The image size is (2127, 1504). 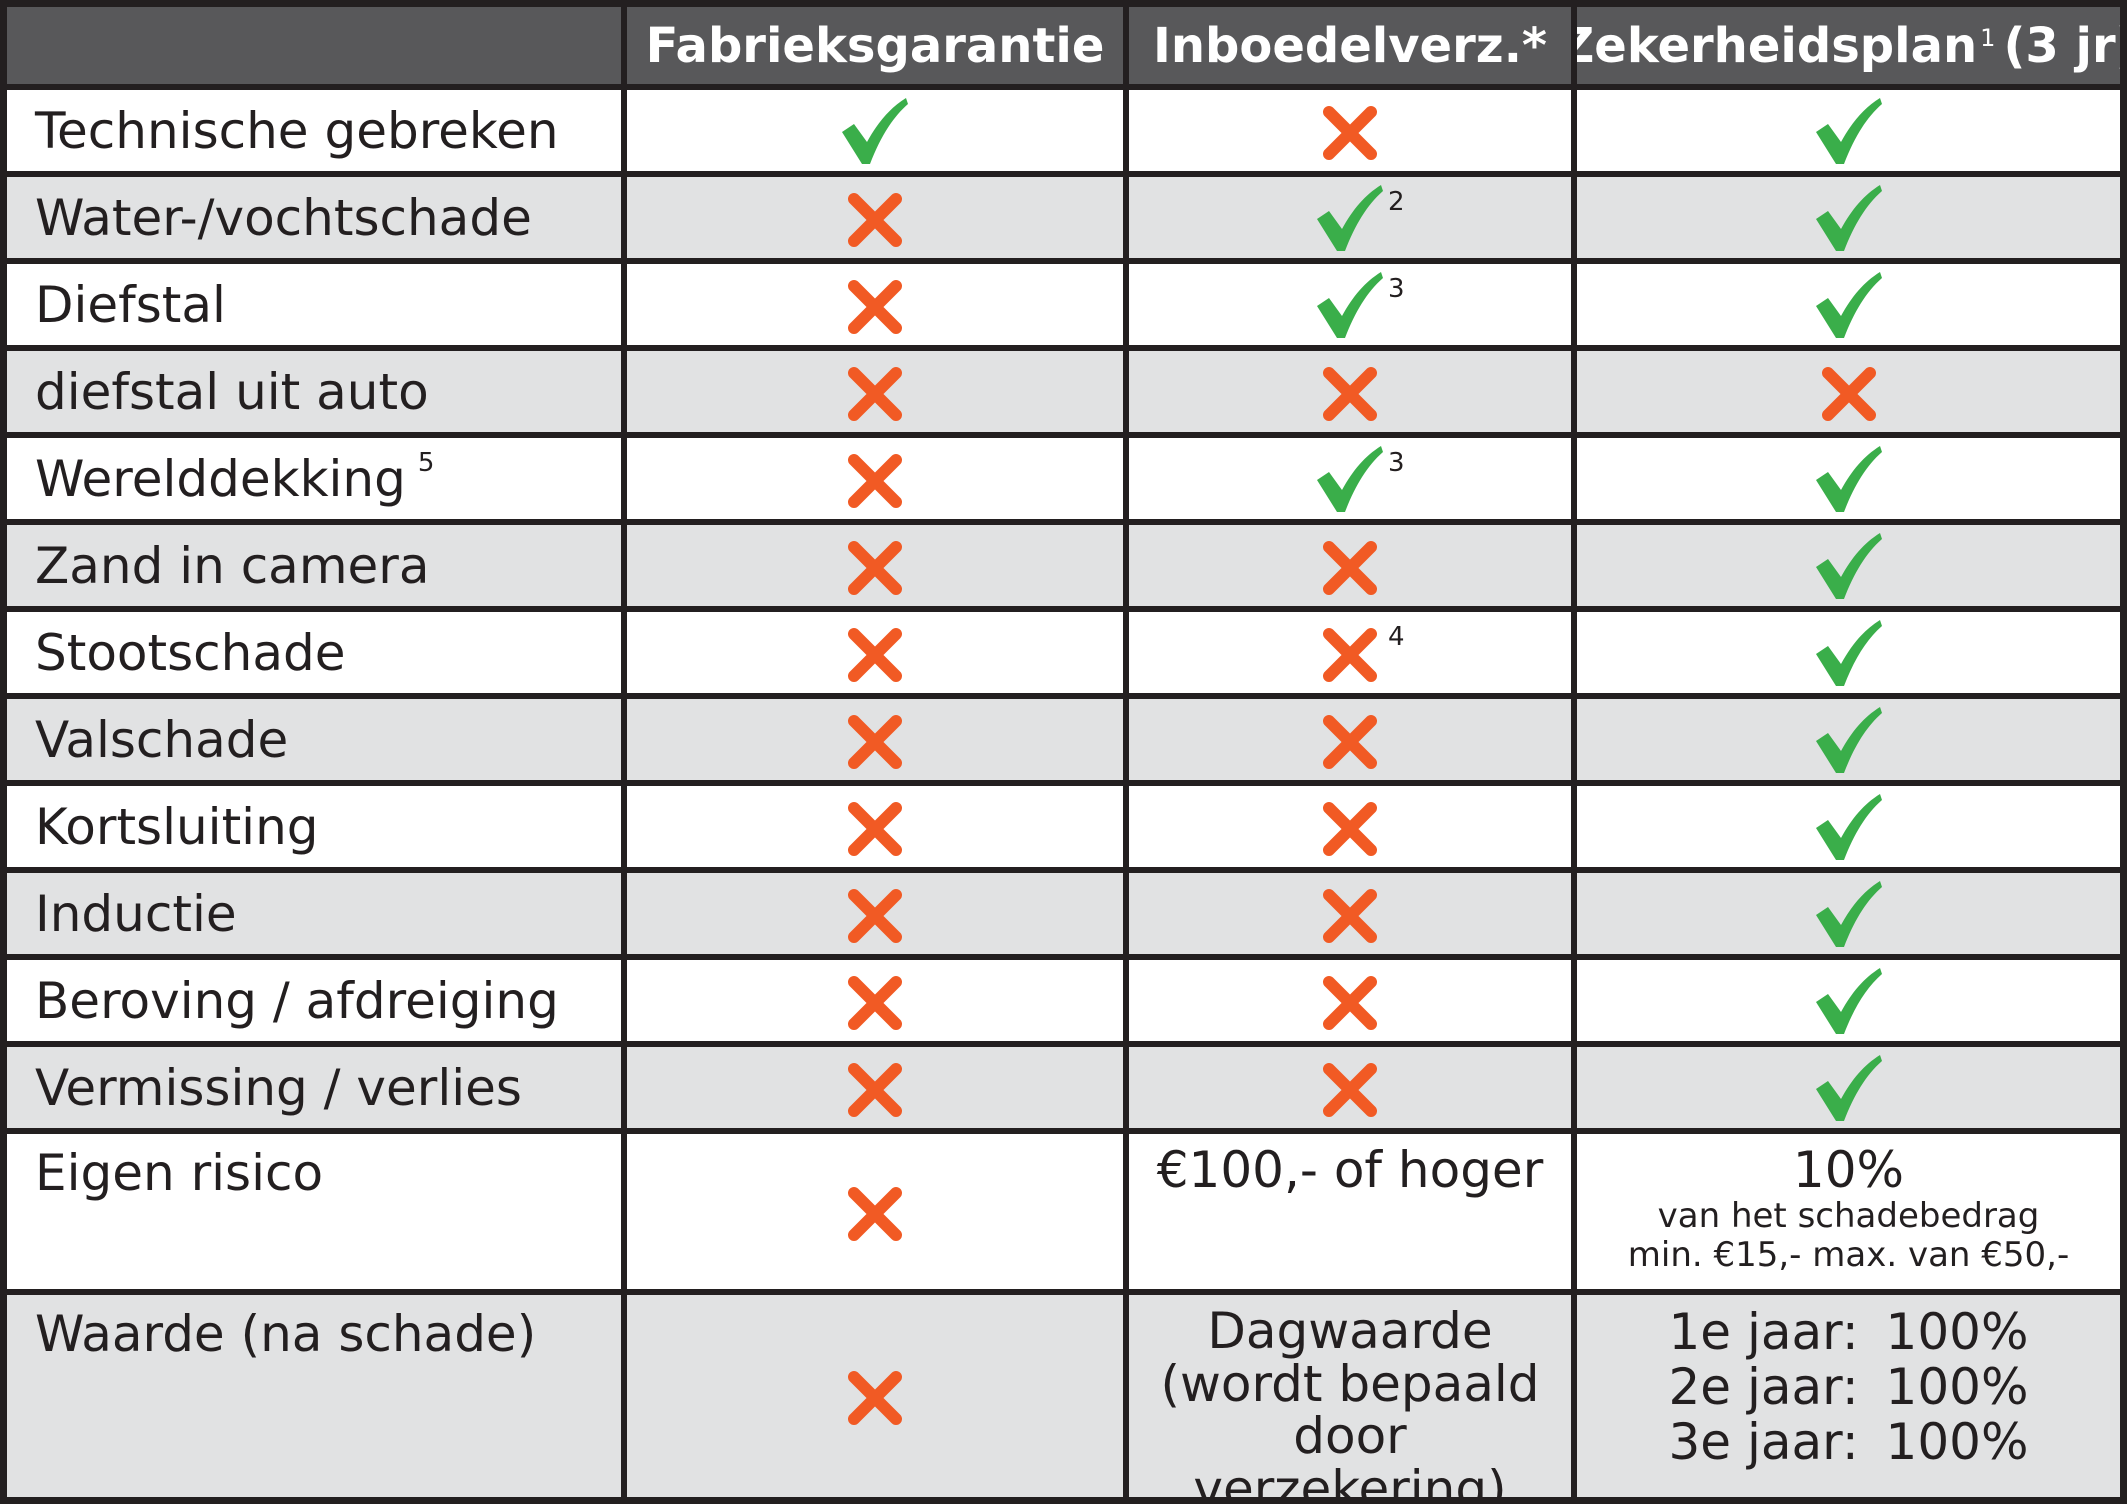 I want to click on header-suffix: (3 jr), so click(x=2061, y=45).